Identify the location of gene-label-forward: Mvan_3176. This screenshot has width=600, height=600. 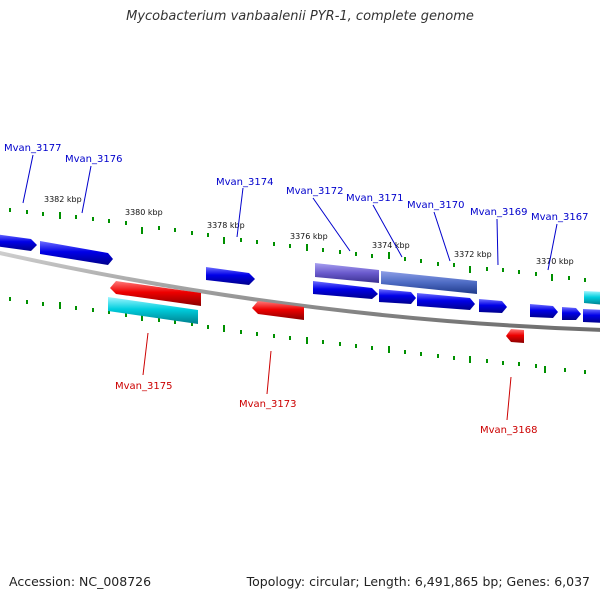
(93, 159).